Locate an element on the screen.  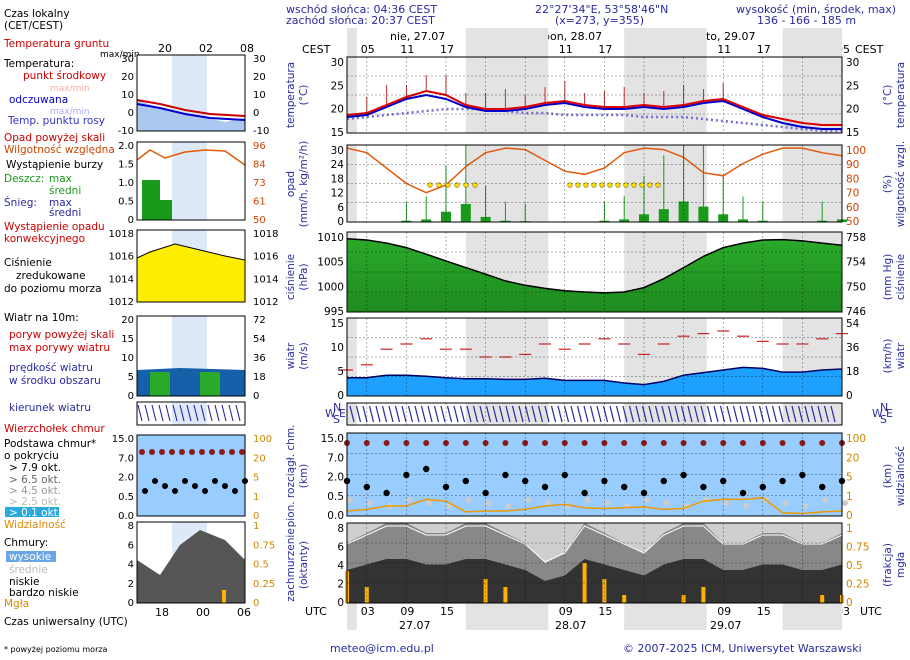
visibility-line is located at coordinates (594, 505).